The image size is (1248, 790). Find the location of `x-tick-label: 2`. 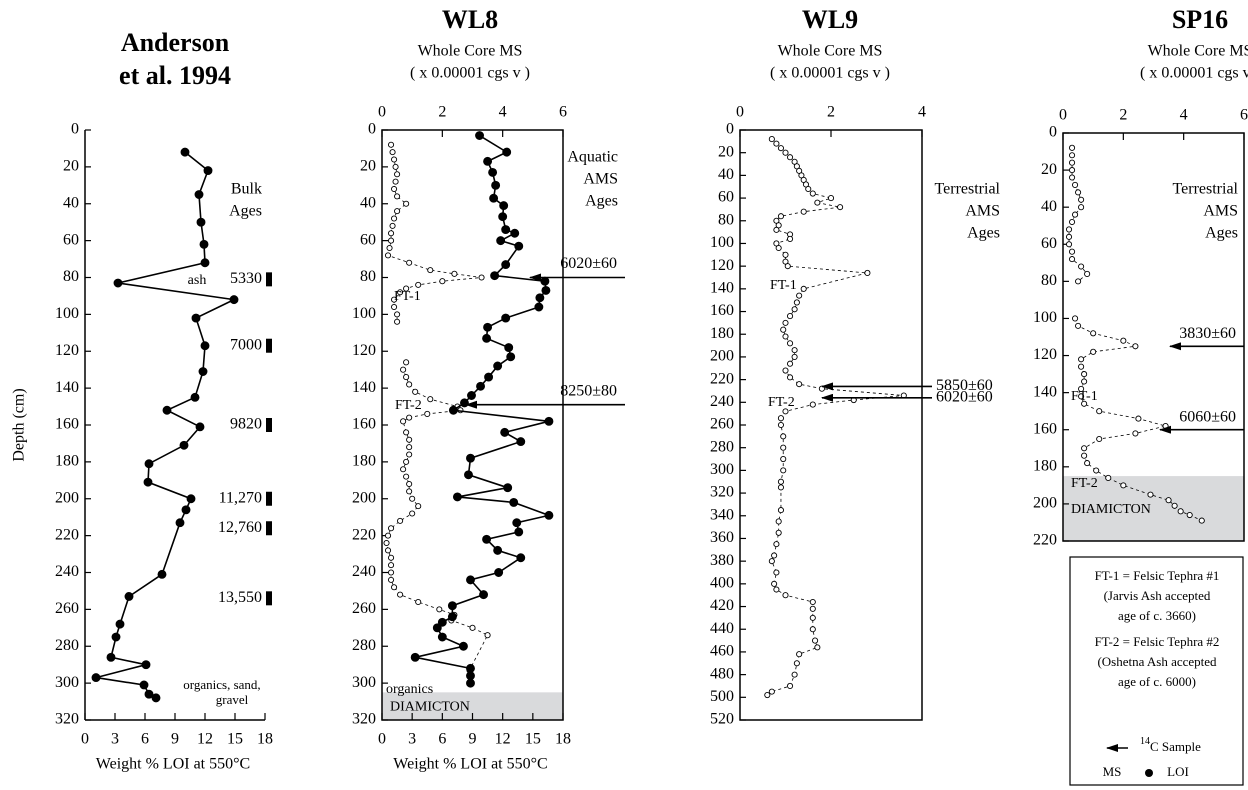

x-tick-label: 2 is located at coordinates (442, 112).